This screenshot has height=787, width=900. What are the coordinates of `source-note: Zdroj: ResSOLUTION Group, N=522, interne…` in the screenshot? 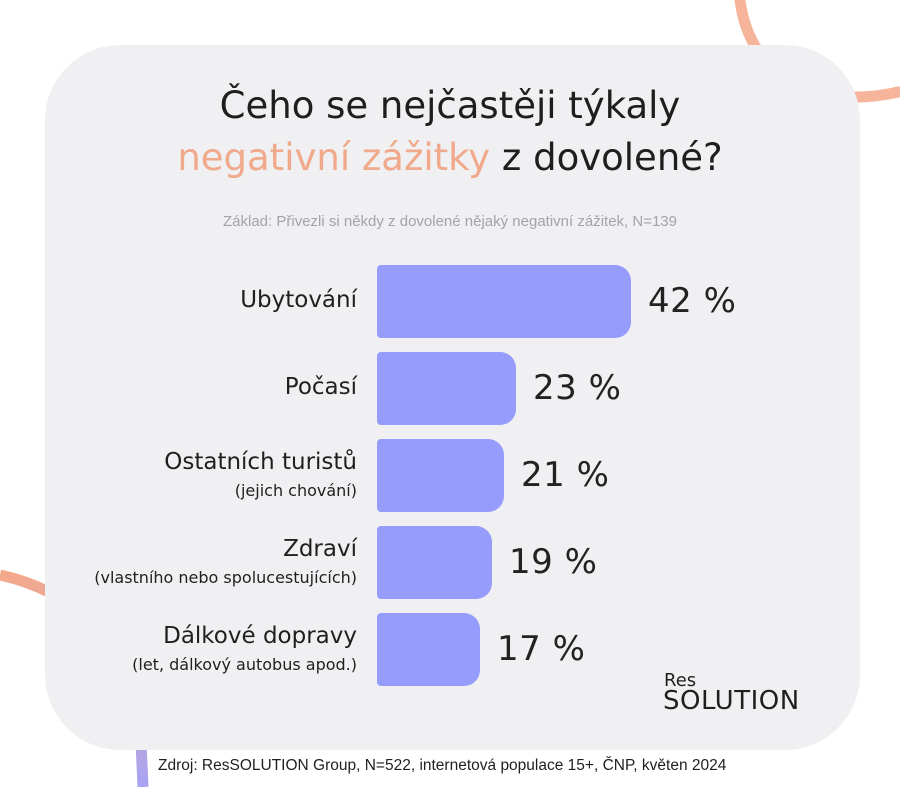 It's located at (442, 765).